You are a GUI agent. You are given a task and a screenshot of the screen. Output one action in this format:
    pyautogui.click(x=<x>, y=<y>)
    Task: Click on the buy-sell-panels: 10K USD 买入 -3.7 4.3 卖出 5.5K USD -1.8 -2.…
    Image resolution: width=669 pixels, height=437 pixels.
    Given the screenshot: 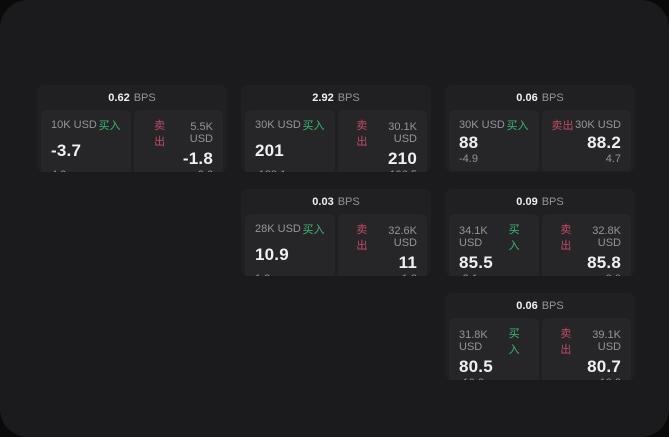 What is the action you would take?
    pyautogui.click(x=132, y=141)
    